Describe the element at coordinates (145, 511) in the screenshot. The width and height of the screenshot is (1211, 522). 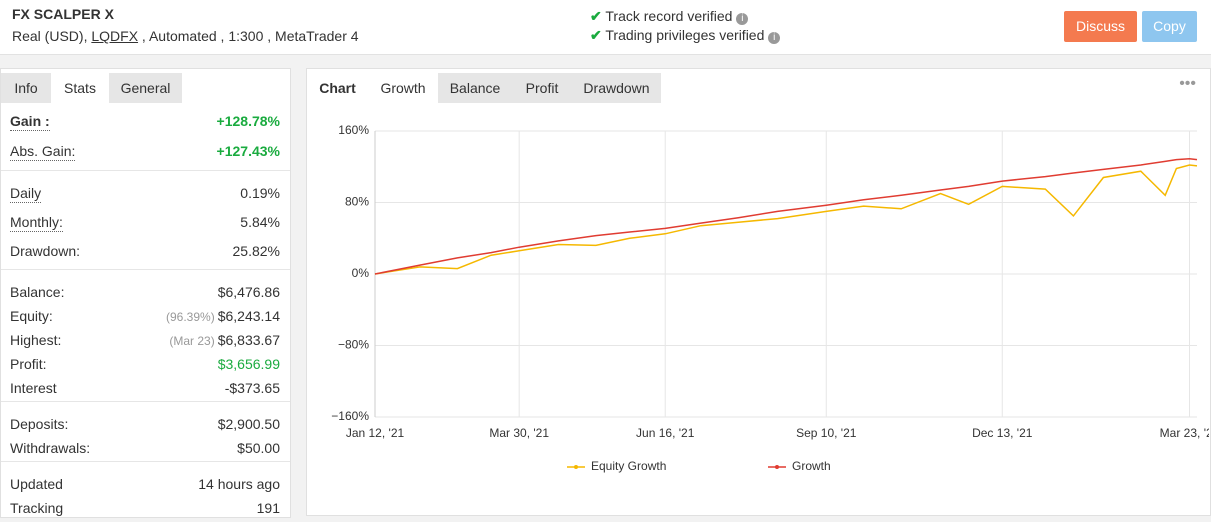
I see `stat-row: Tracking 191` at that location.